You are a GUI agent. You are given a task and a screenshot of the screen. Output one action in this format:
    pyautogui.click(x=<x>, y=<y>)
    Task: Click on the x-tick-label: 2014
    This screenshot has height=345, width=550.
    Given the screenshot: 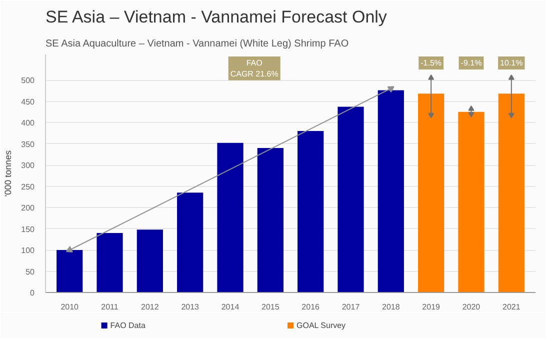 What is the action you would take?
    pyautogui.click(x=230, y=307)
    